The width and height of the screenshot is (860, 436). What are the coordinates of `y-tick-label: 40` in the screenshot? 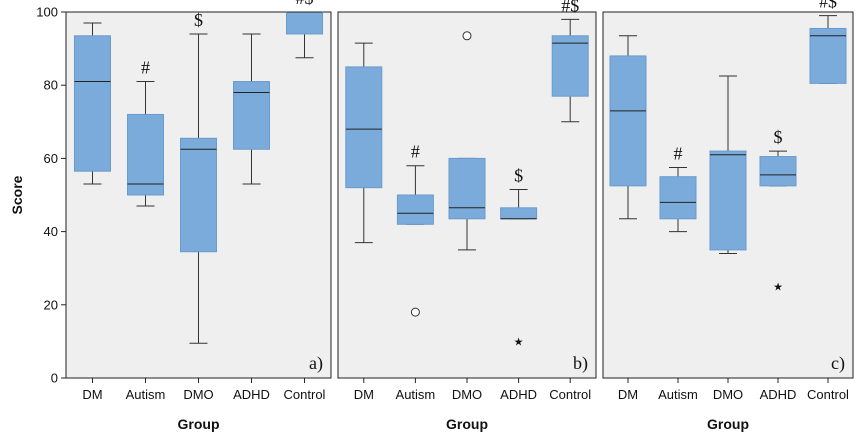 It's located at (51, 231).